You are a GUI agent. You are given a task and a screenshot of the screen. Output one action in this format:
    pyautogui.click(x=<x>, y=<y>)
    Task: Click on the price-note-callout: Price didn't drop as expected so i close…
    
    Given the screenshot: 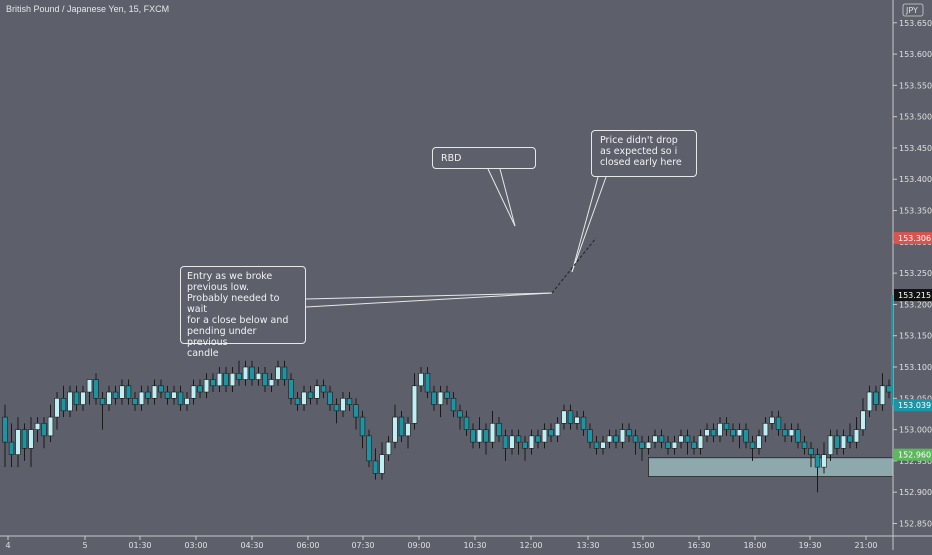 What is the action you would take?
    pyautogui.click(x=644, y=153)
    